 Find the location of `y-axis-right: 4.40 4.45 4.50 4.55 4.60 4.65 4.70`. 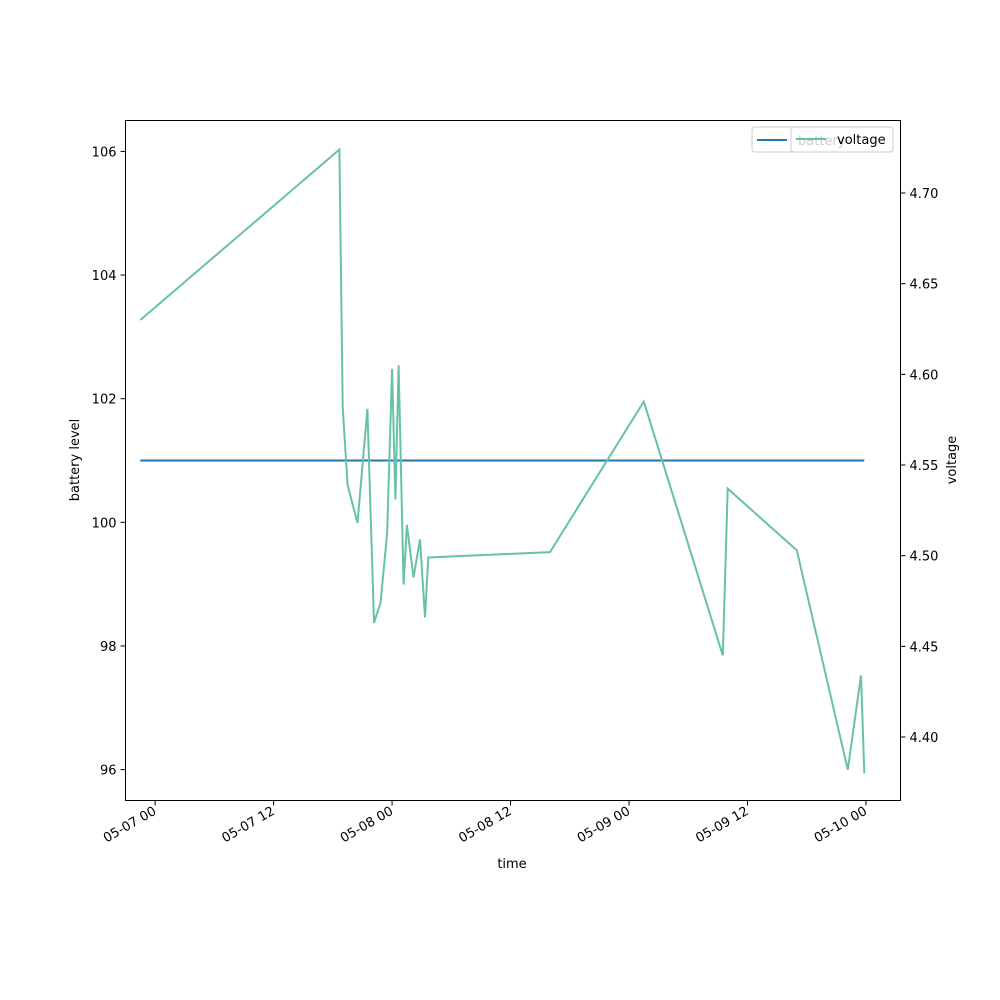

y-axis-right: 4.40 4.45 4.50 4.55 4.60 4.65 4.70 is located at coordinates (919, 466).